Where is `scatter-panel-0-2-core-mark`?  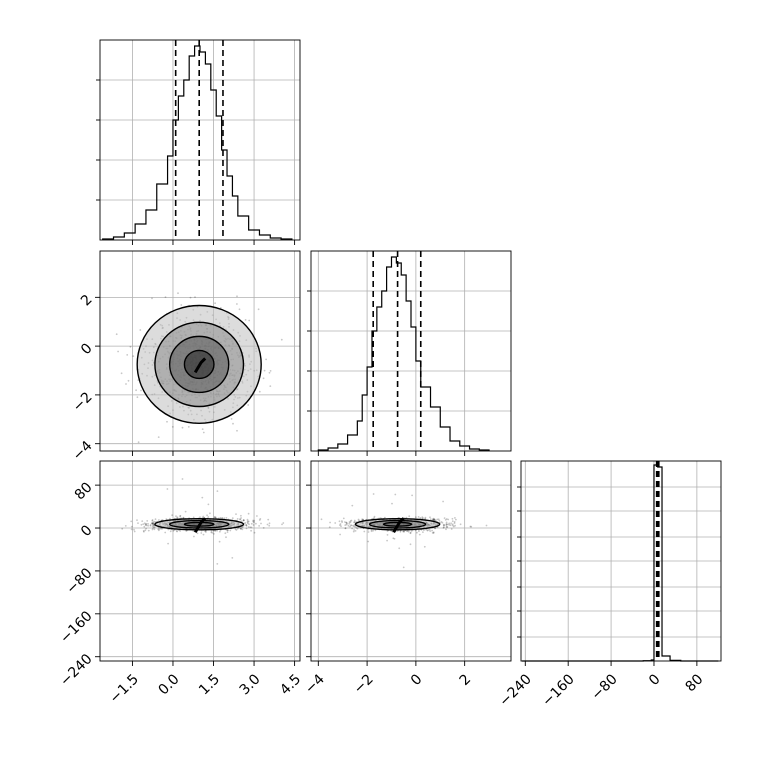 scatter-panel-0-2-core-mark is located at coordinates (200, 525).